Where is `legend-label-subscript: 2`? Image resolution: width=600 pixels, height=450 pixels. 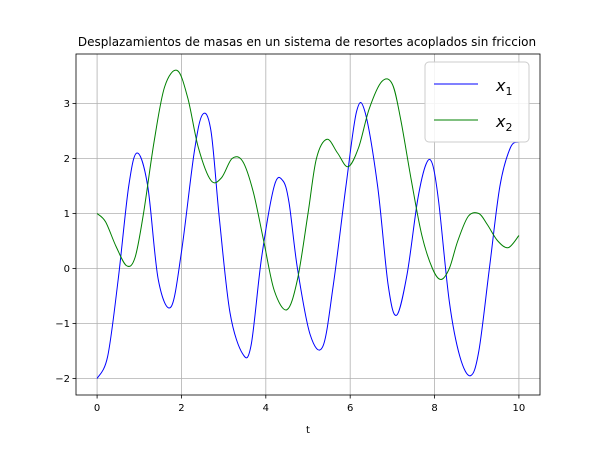
legend-label-subscript: 2 is located at coordinates (508, 127).